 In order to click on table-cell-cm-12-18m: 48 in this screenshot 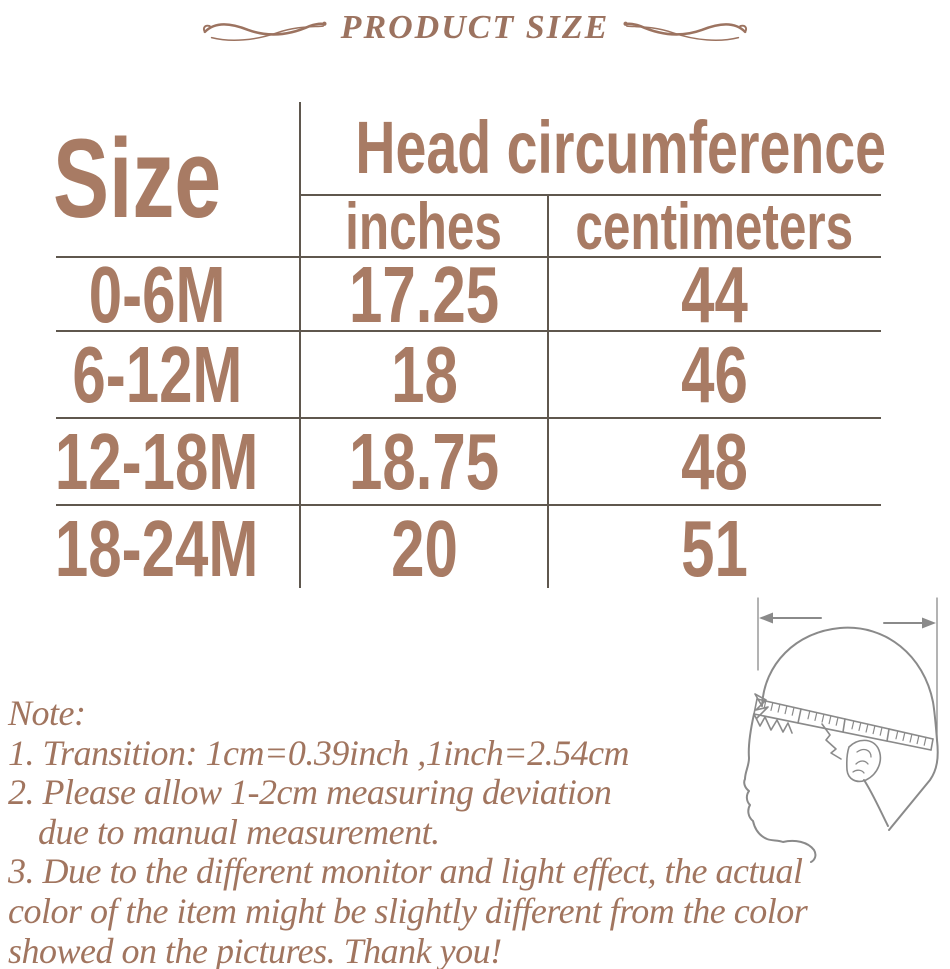, I will do `click(714, 461)`.